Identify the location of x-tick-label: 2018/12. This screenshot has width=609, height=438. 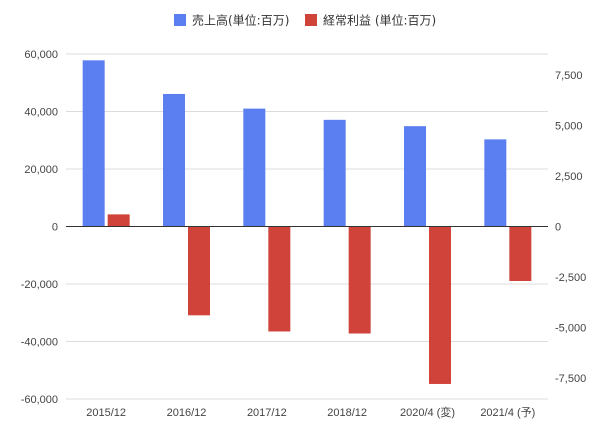
(347, 413).